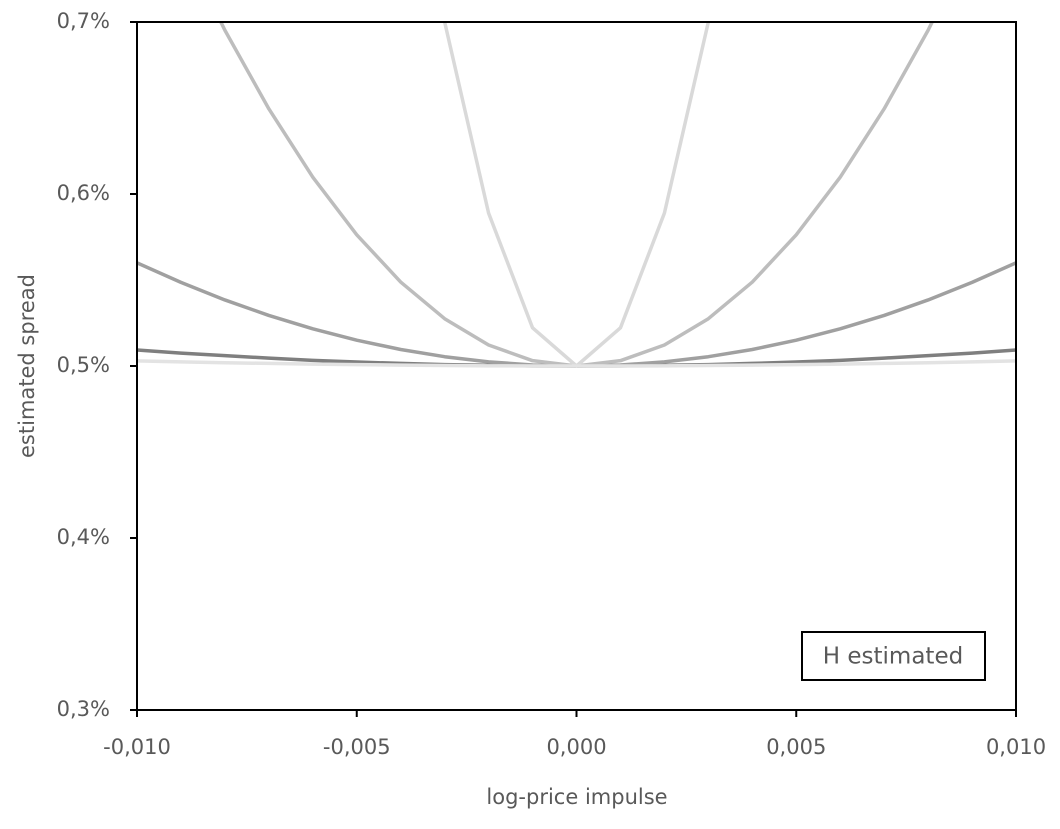 This screenshot has height=829, width=1060. I want to click on annotation-box, so click(893, 656).